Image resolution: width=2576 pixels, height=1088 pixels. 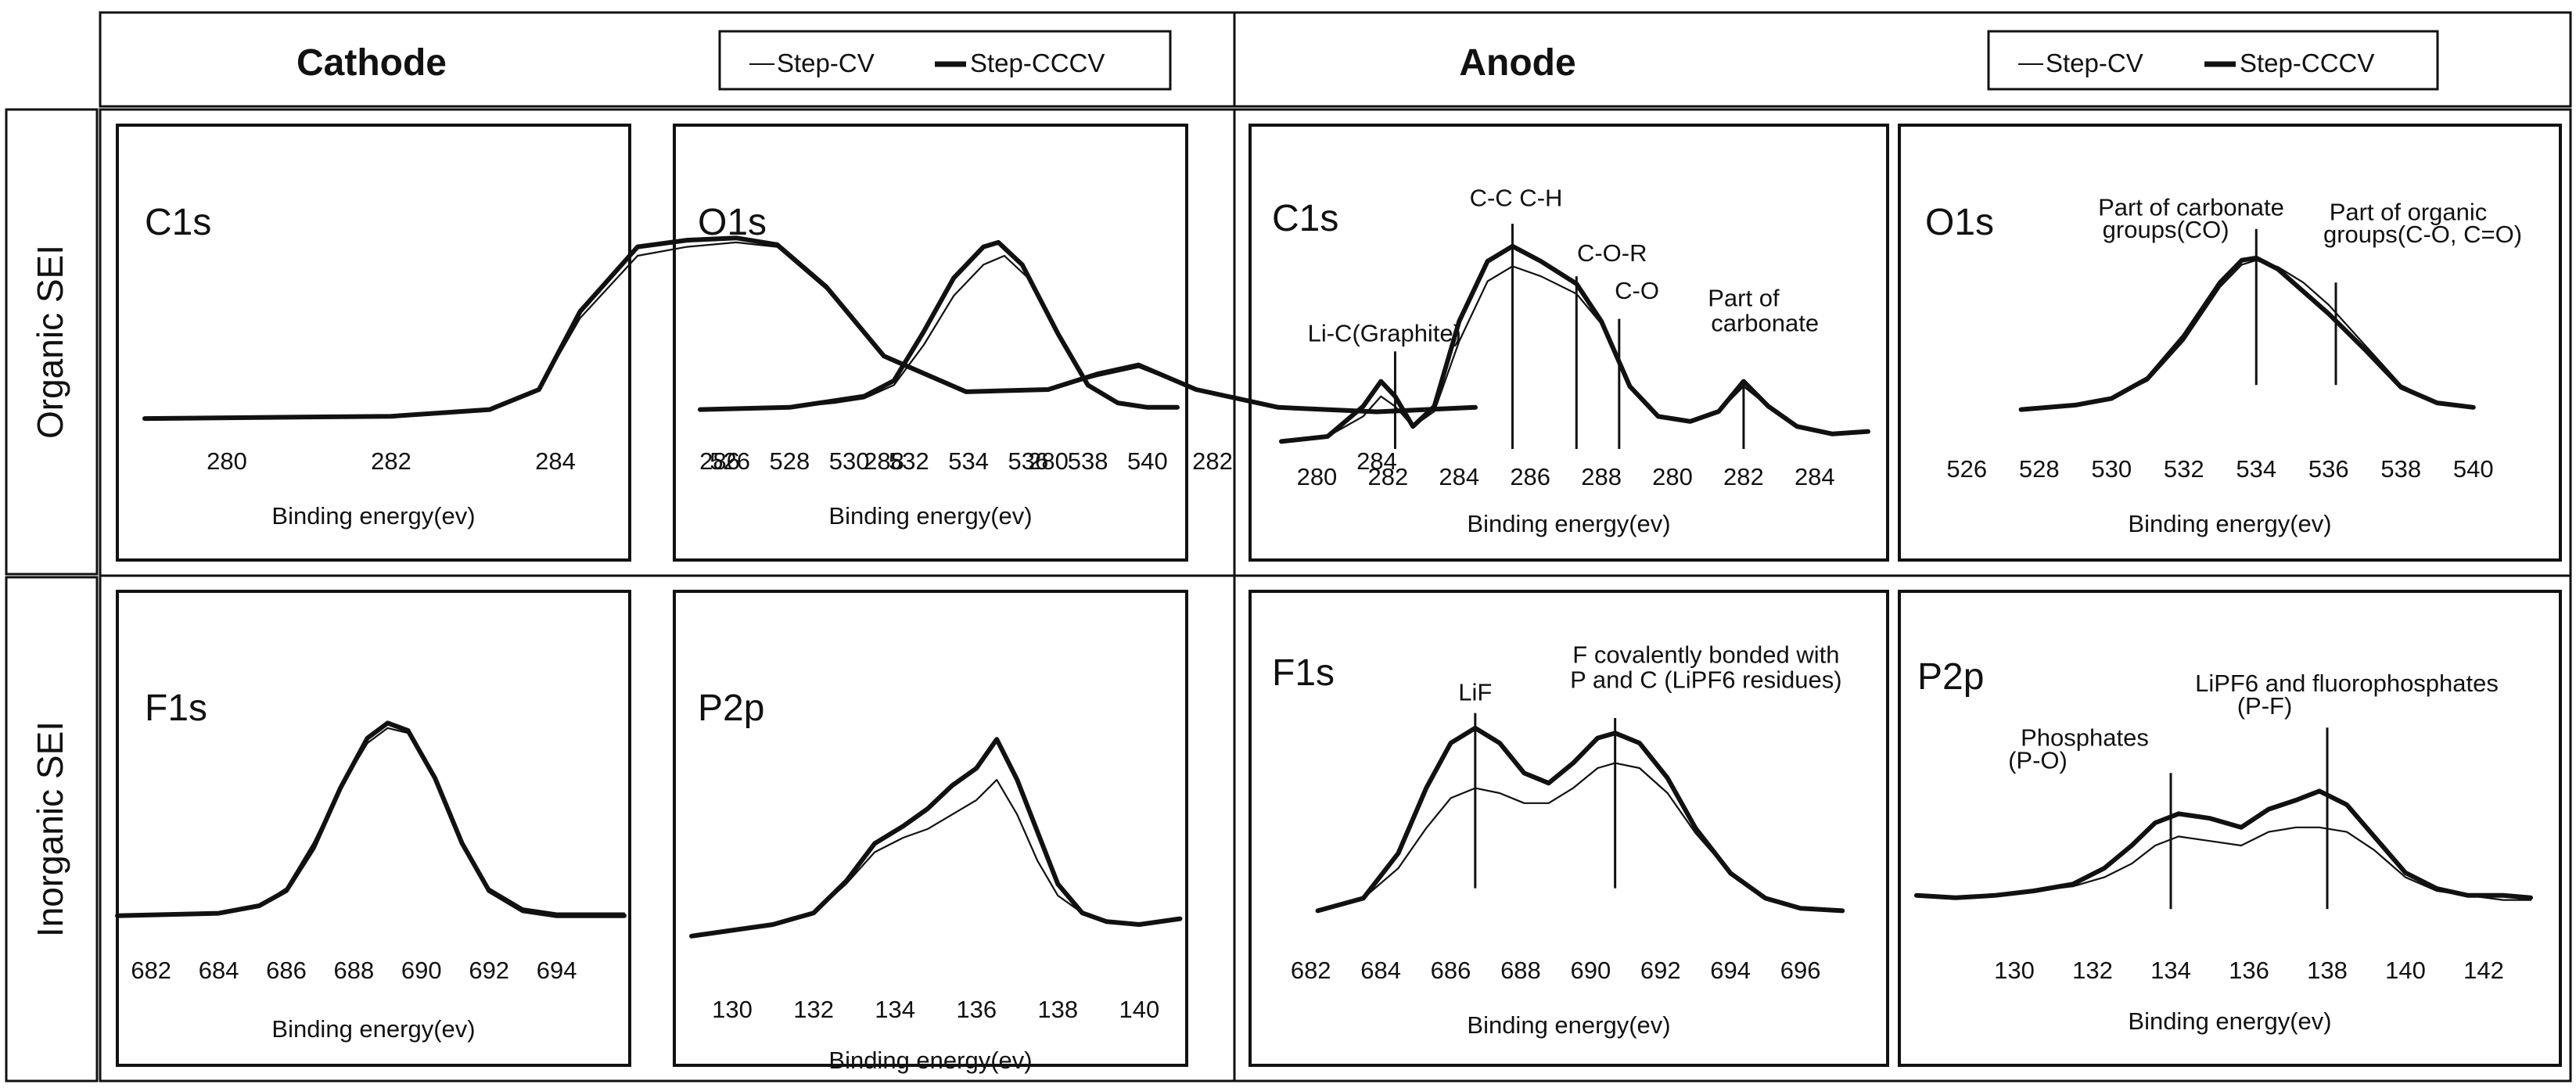 I want to click on annotation-label: (P-O), so click(x=2038, y=760).